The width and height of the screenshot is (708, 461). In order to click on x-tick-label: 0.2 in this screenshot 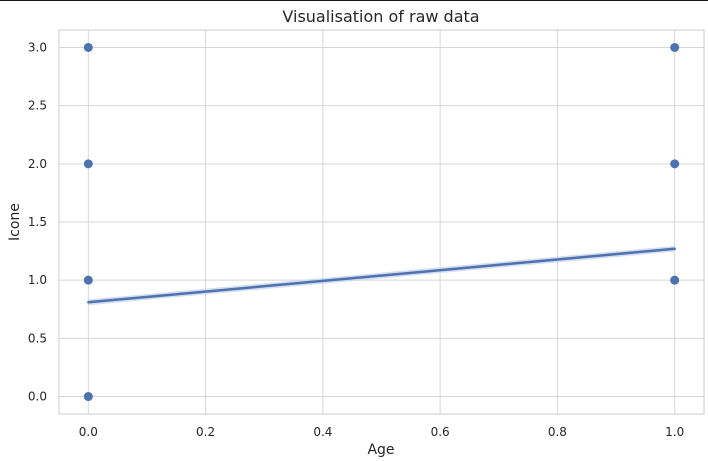, I will do `click(205, 432)`.